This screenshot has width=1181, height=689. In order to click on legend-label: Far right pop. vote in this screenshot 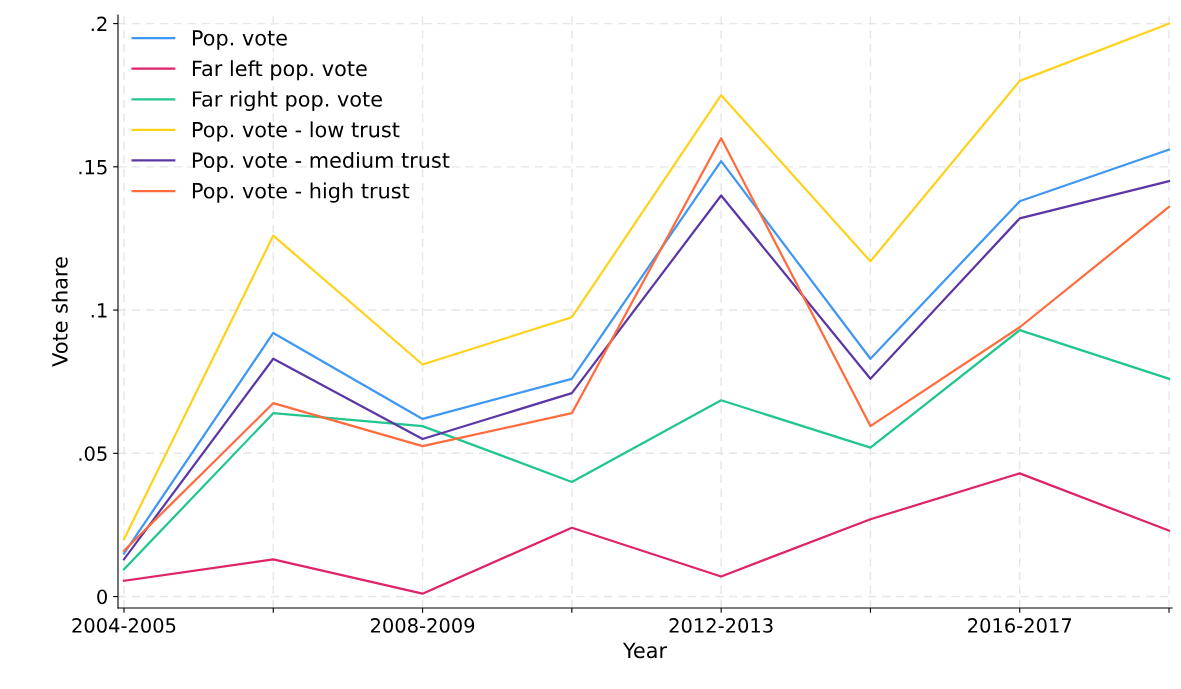, I will do `click(287, 100)`.